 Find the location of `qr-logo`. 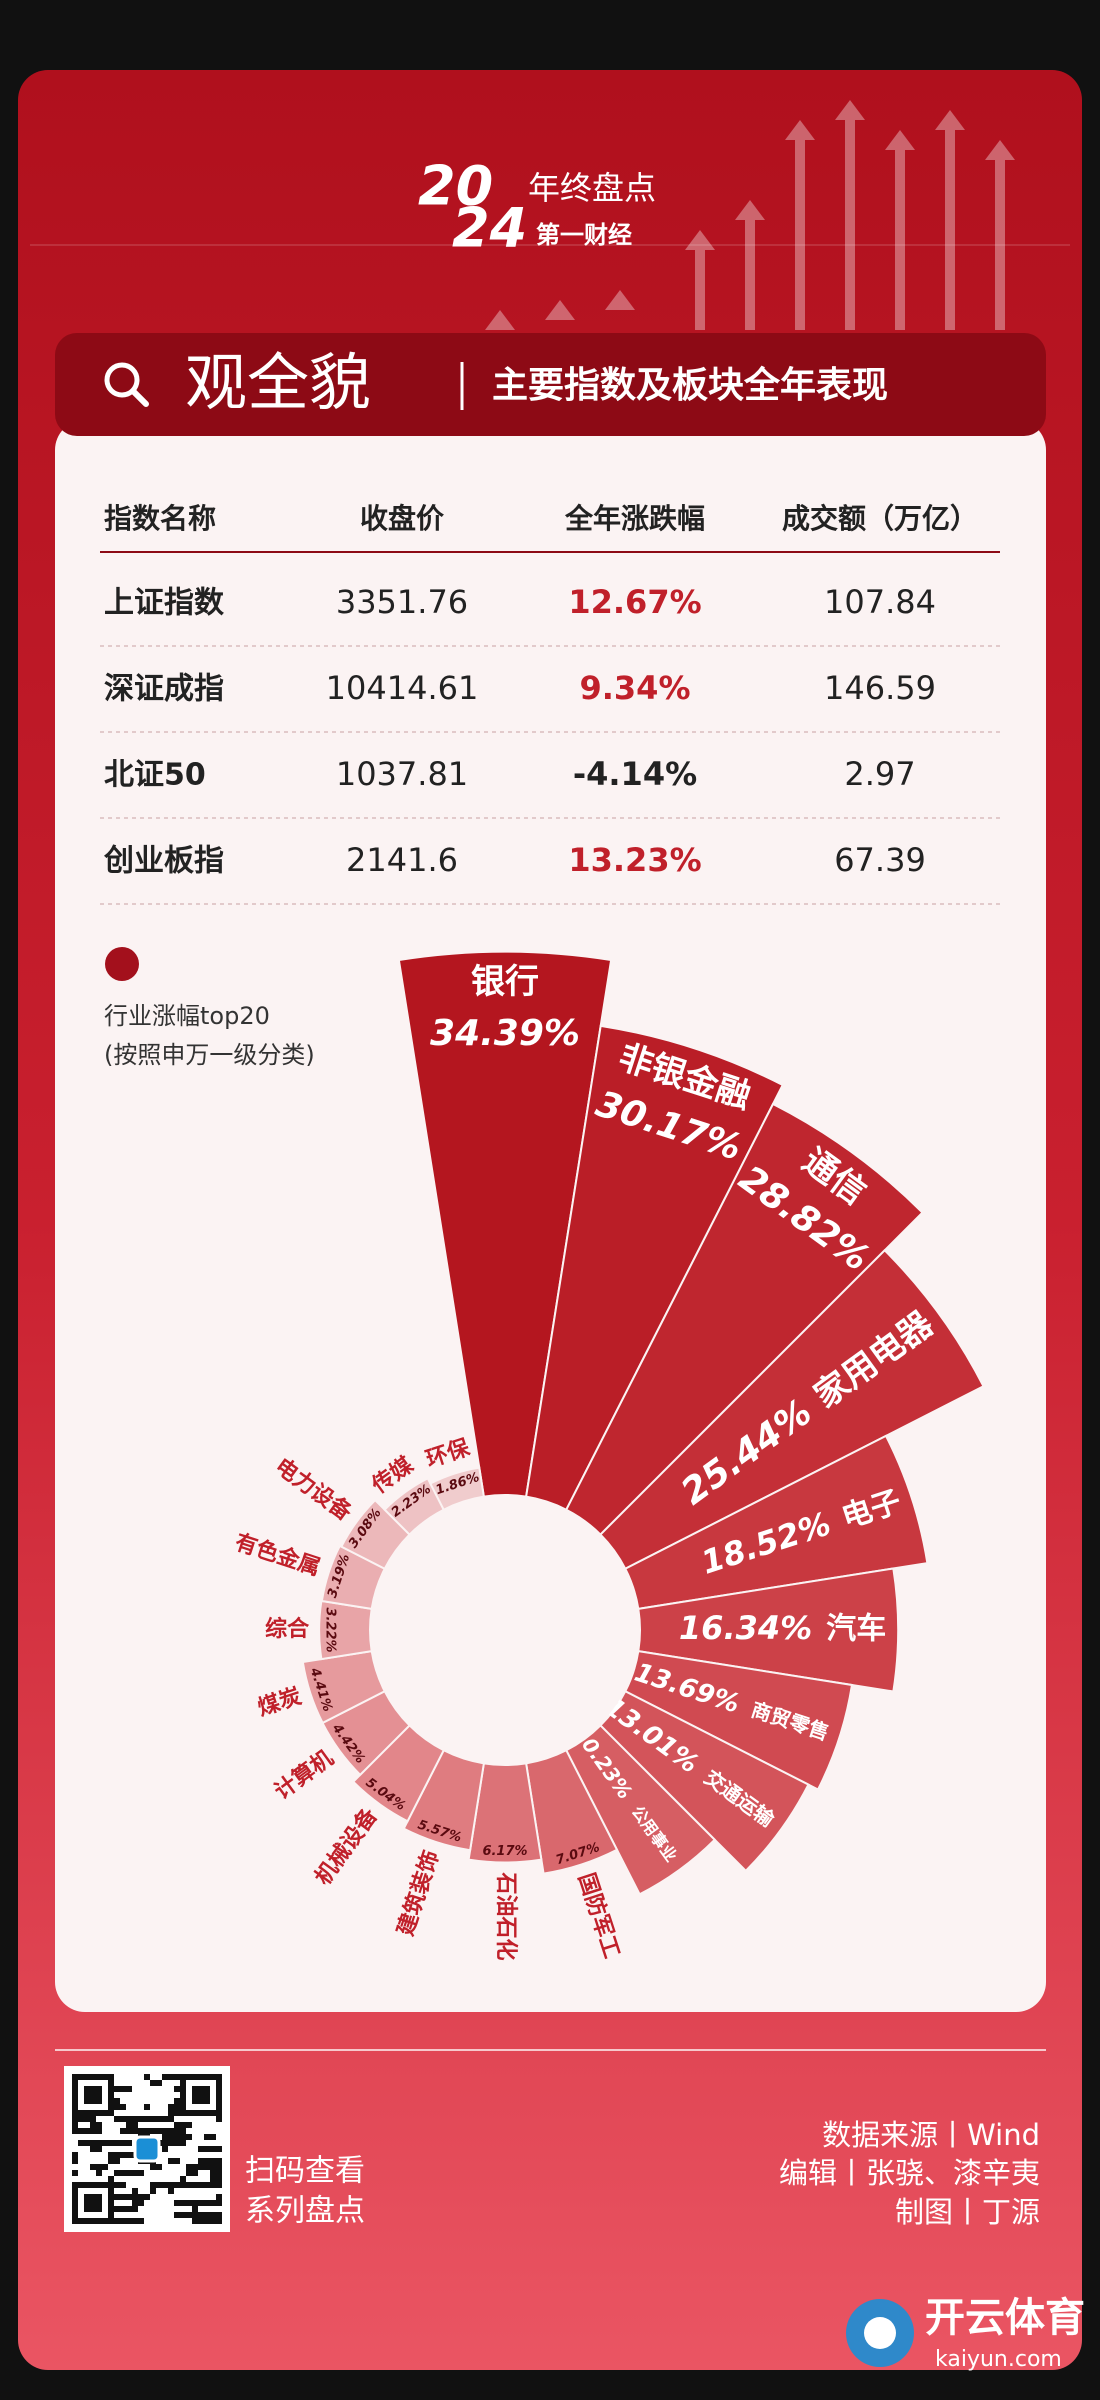

qr-logo is located at coordinates (147, 2149).